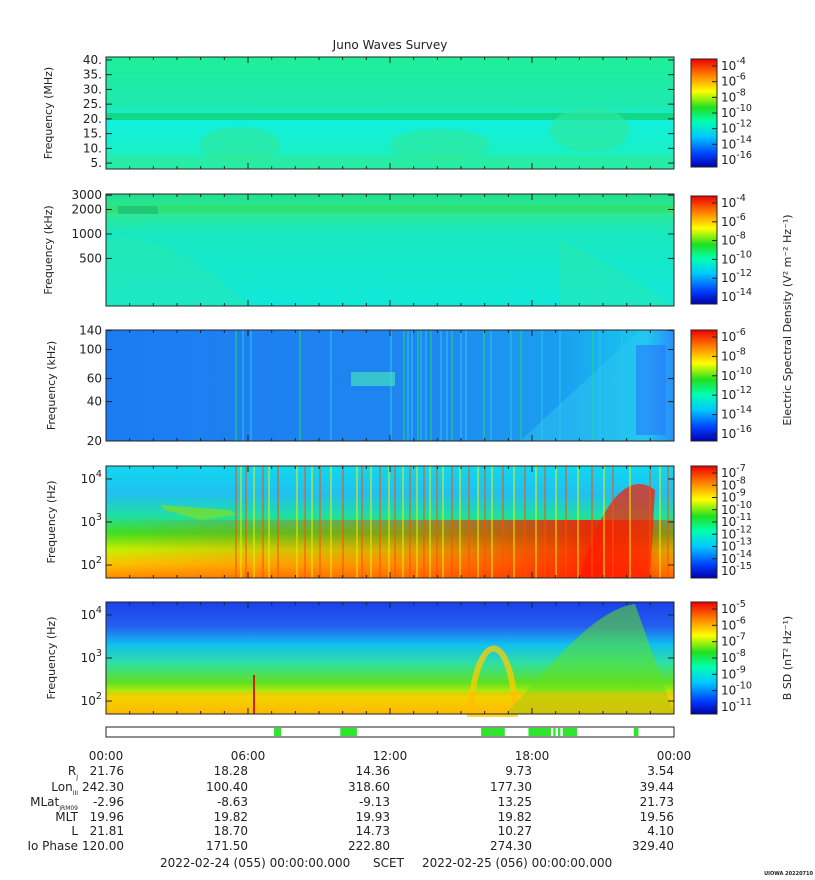 This screenshot has width=815, height=880. I want to click on colorbar-tick-label: 10⁻¹¹, so click(736, 705).